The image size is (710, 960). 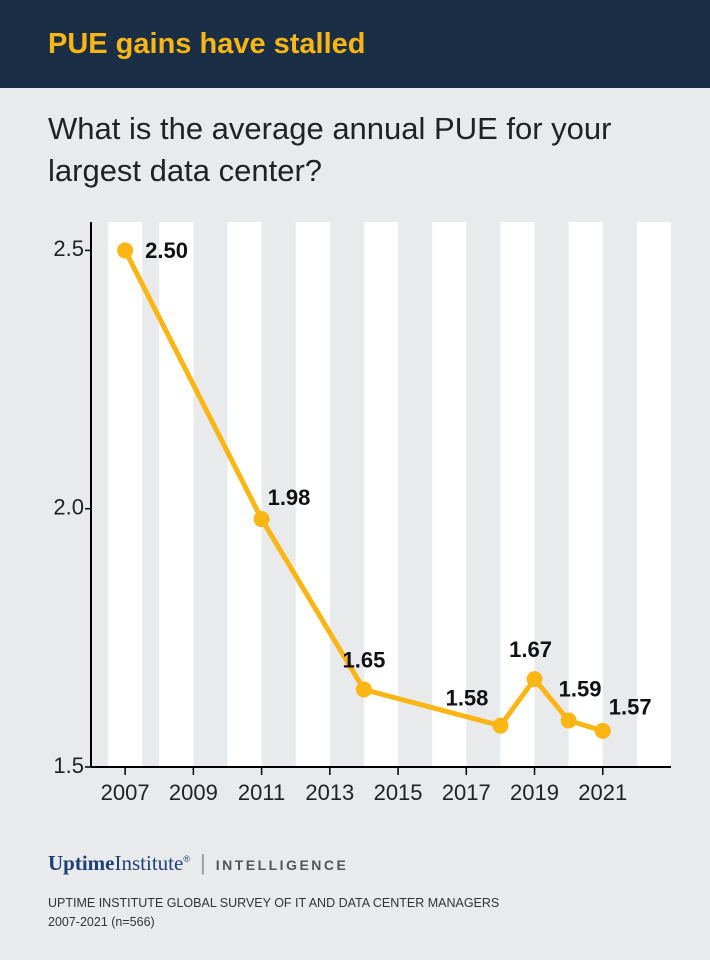 I want to click on x-tick-label: 2009, so click(x=193, y=792).